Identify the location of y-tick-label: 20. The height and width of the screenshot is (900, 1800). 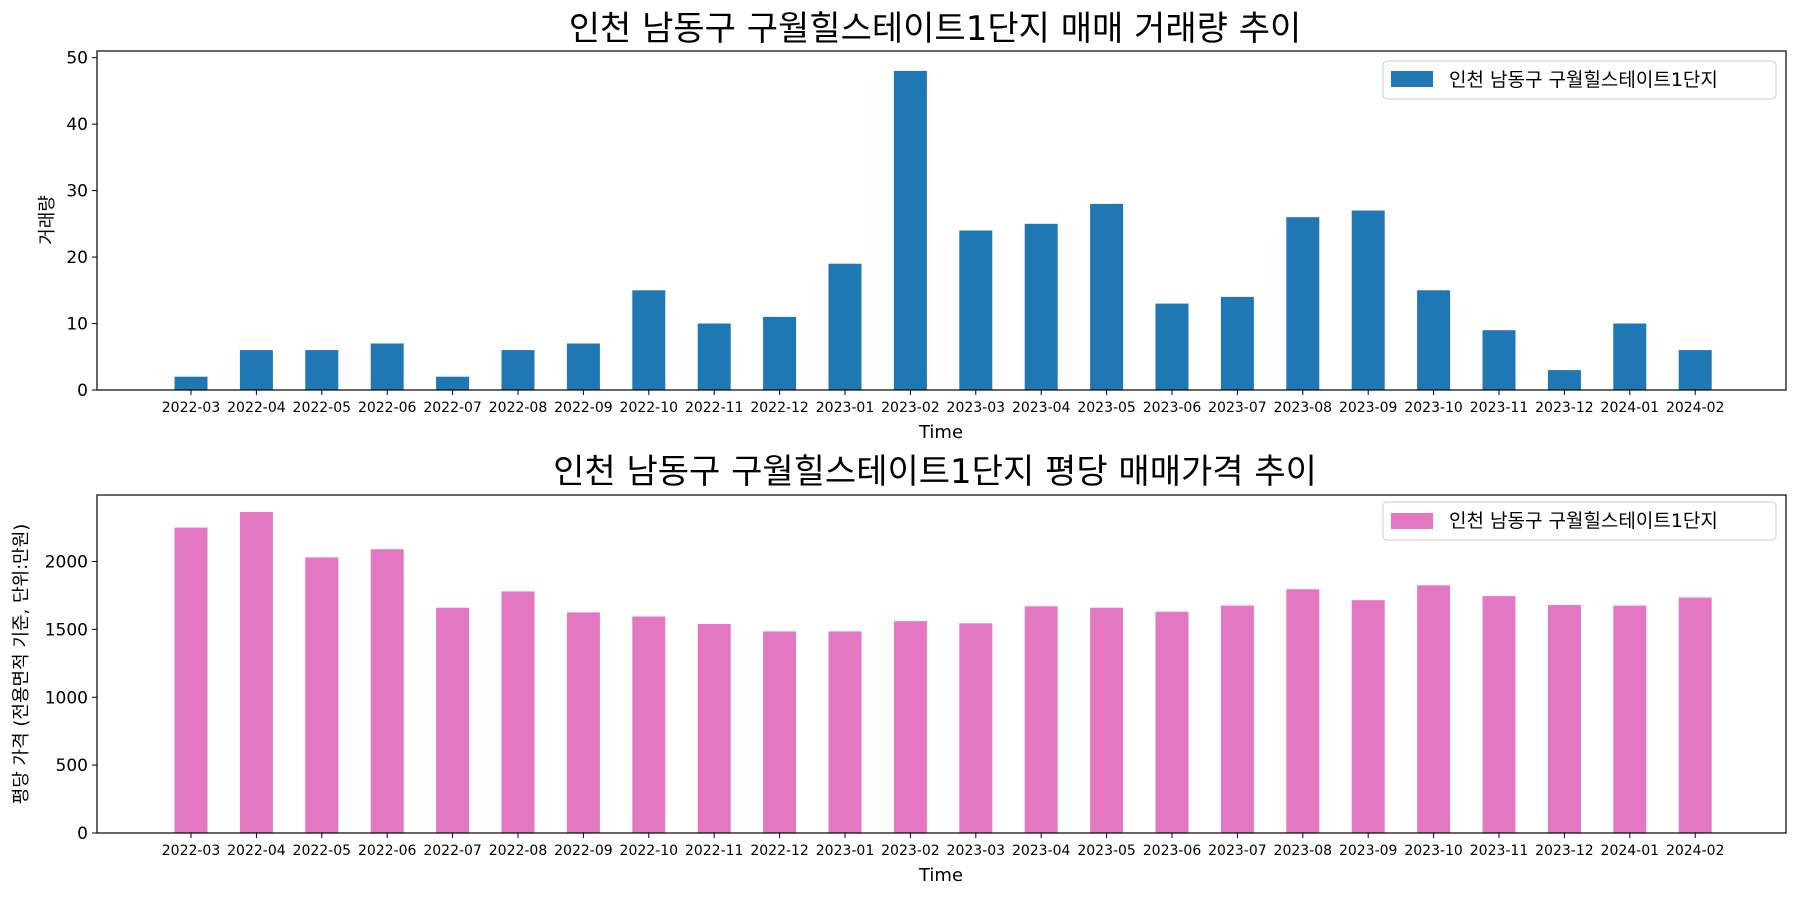
(77, 258).